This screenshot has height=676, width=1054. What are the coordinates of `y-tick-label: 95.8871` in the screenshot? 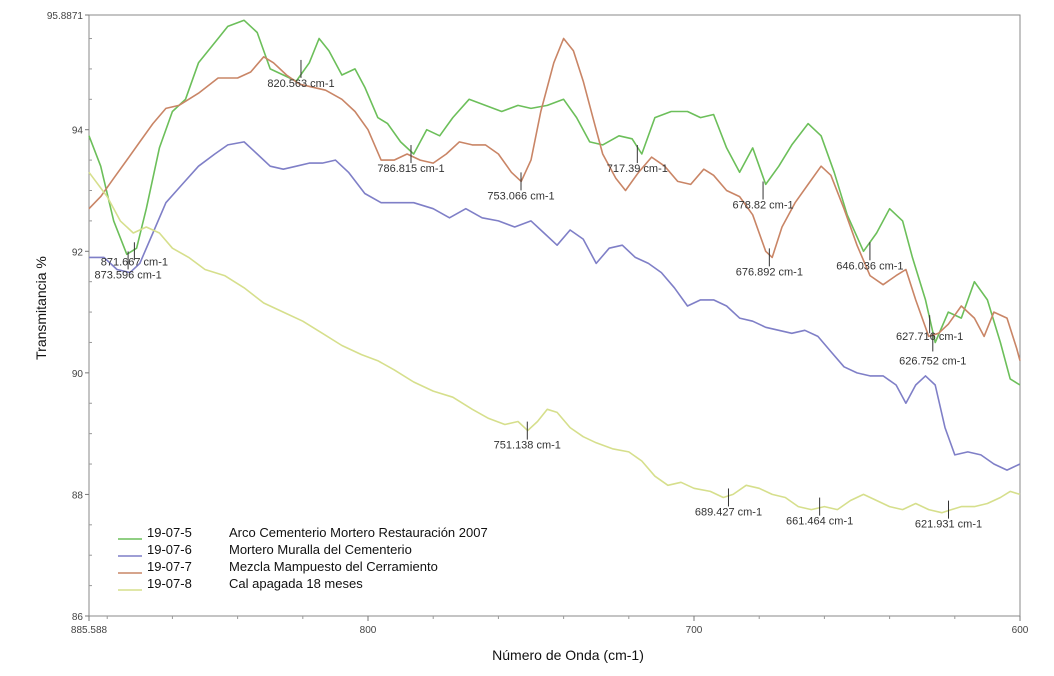 It's located at (65, 16).